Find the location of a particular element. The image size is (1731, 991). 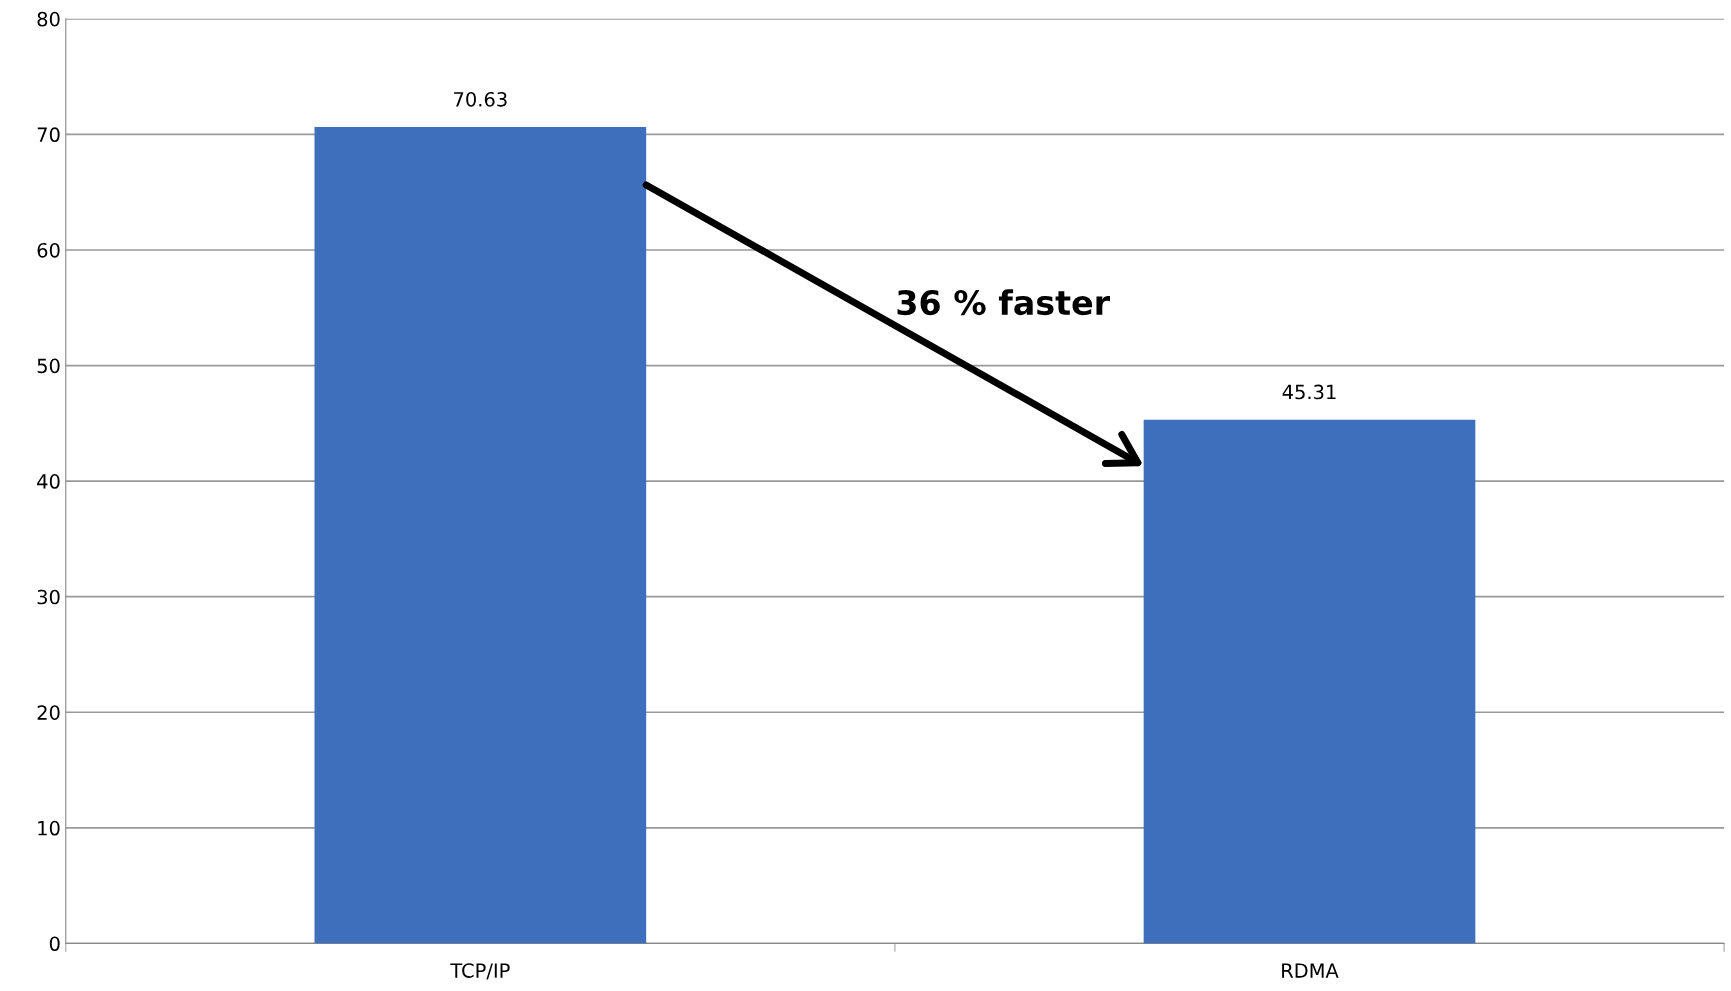

x-tick-label: TCP/IP is located at coordinates (480, 971).